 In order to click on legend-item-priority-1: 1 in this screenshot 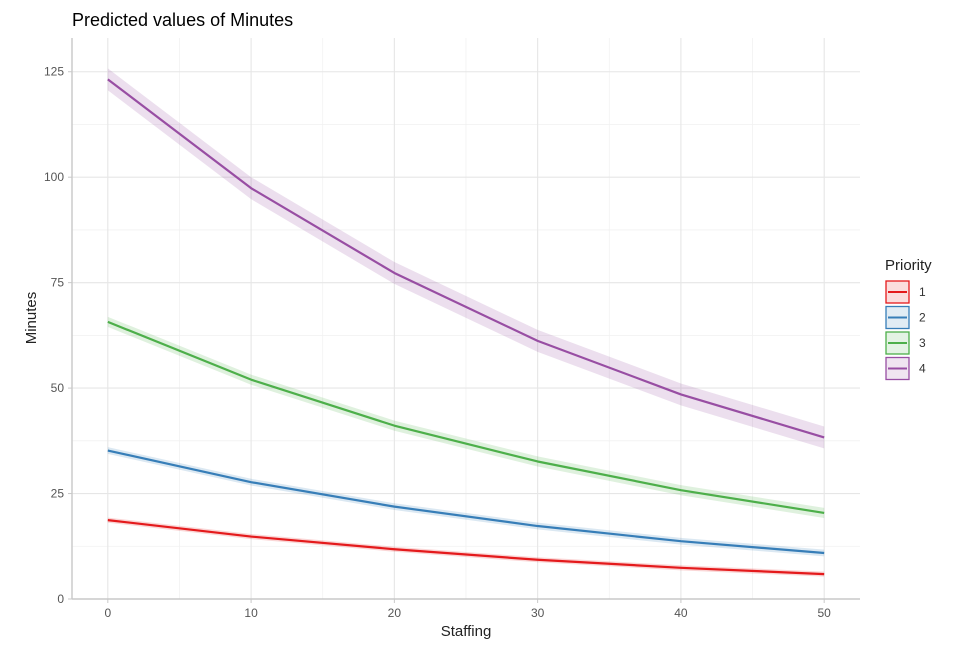, I will do `click(905, 292)`.